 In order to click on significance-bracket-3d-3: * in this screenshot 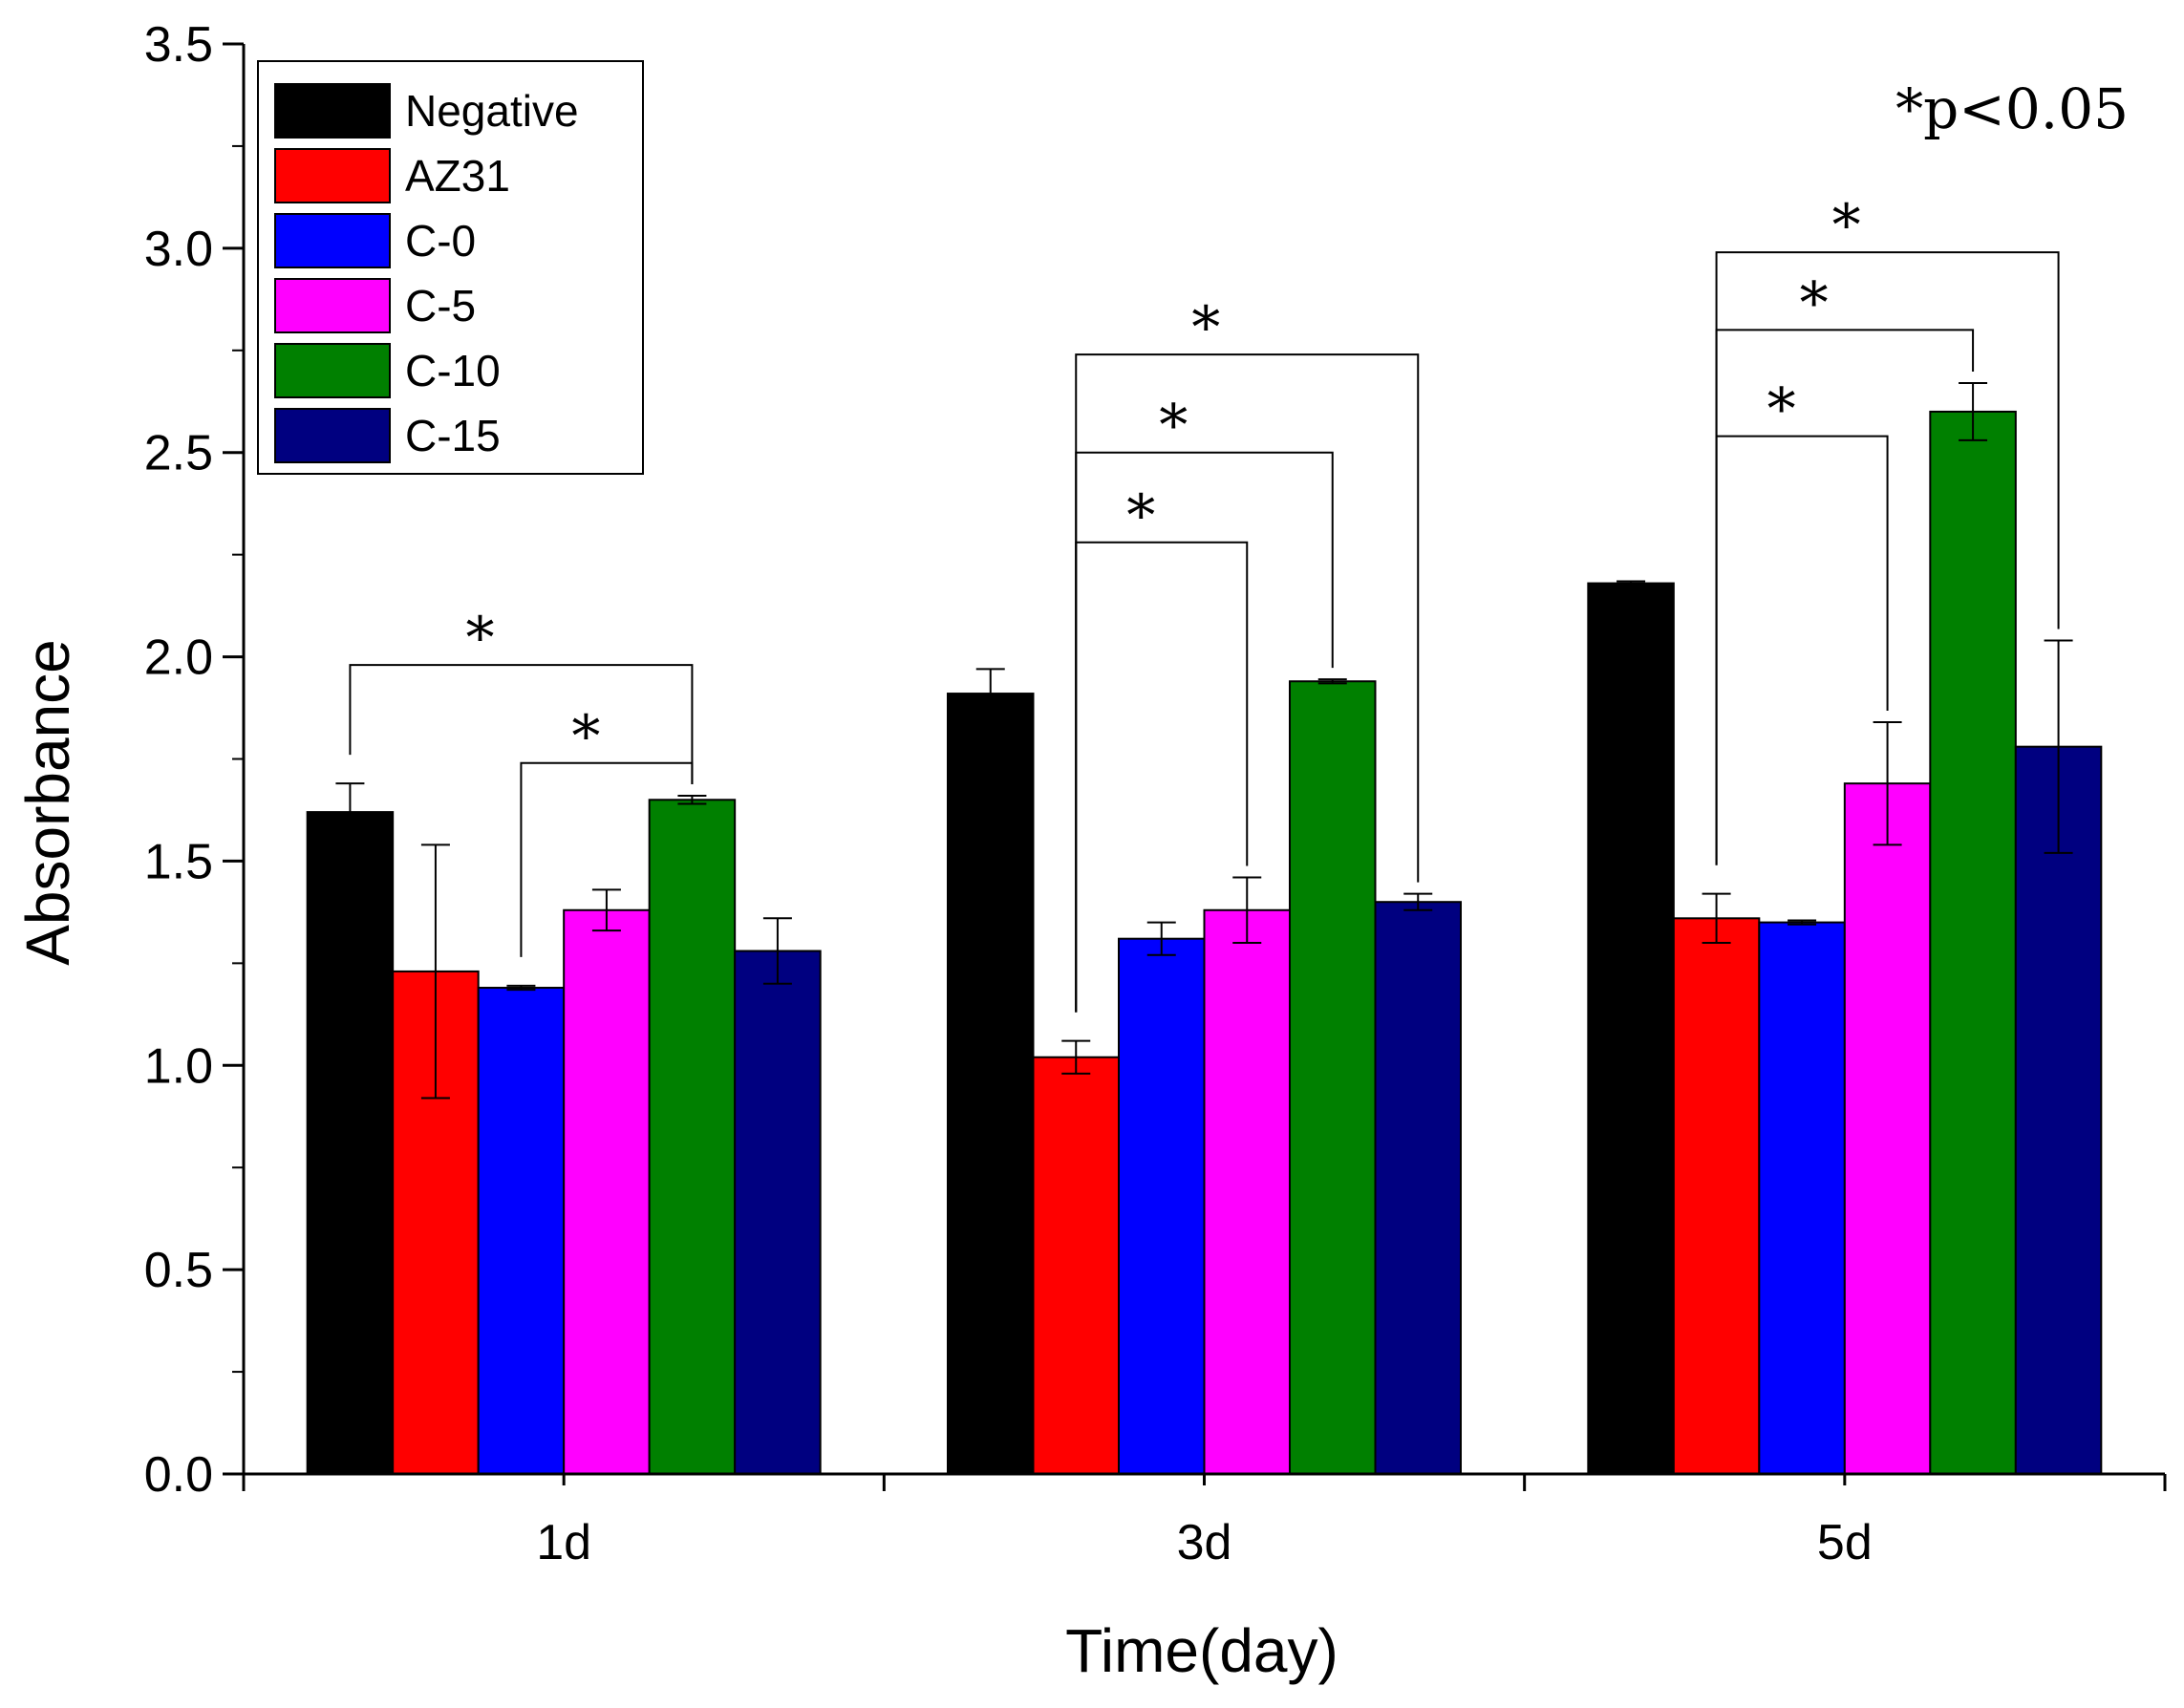, I will do `click(1205, 703)`.